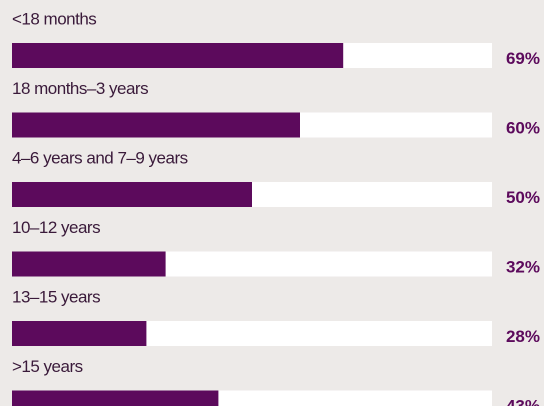 The height and width of the screenshot is (406, 544). I want to click on category-label: 4–6 years and 7–9 years, so click(100, 157).